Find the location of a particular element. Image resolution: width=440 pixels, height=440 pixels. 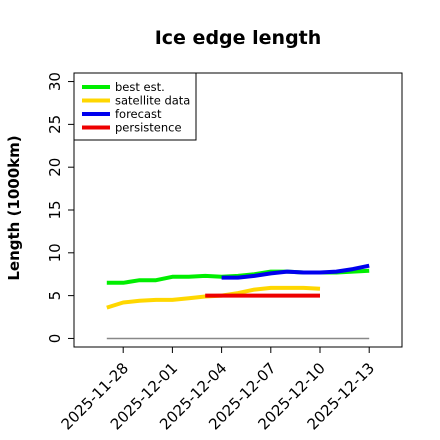

chart-title: Ice edge length is located at coordinates (238, 38).